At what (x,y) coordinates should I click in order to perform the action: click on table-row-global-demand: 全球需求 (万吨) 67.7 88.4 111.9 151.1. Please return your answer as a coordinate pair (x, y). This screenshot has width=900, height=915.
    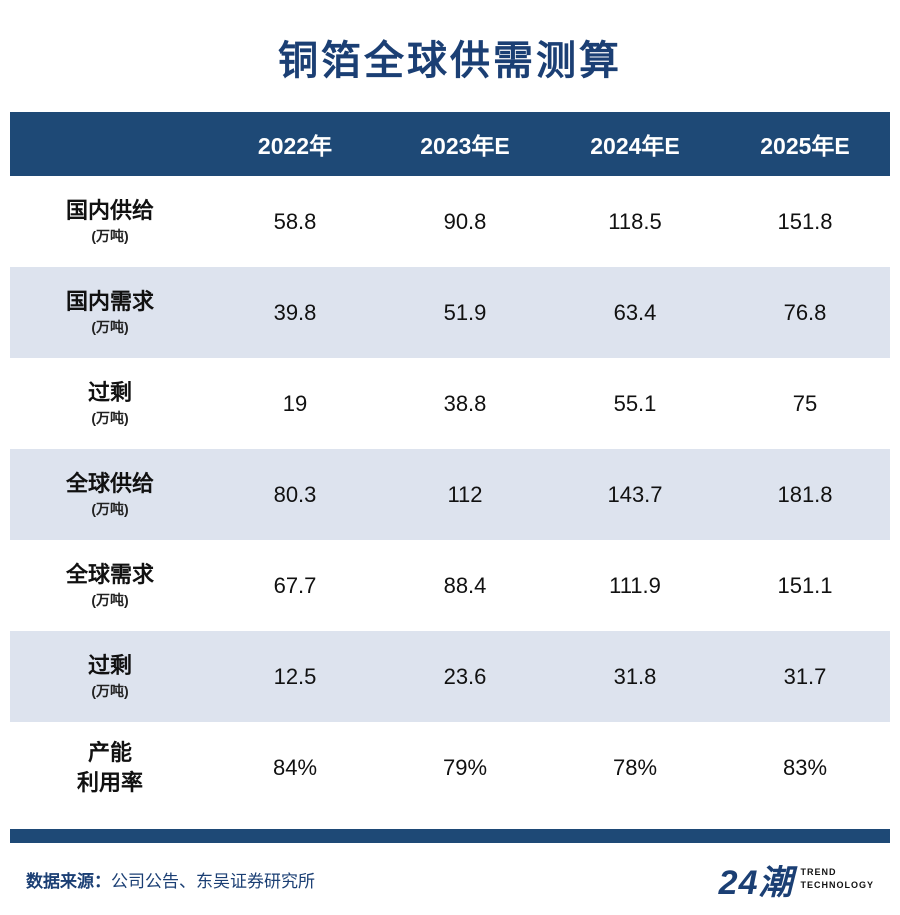
    Looking at the image, I should click on (450, 585).